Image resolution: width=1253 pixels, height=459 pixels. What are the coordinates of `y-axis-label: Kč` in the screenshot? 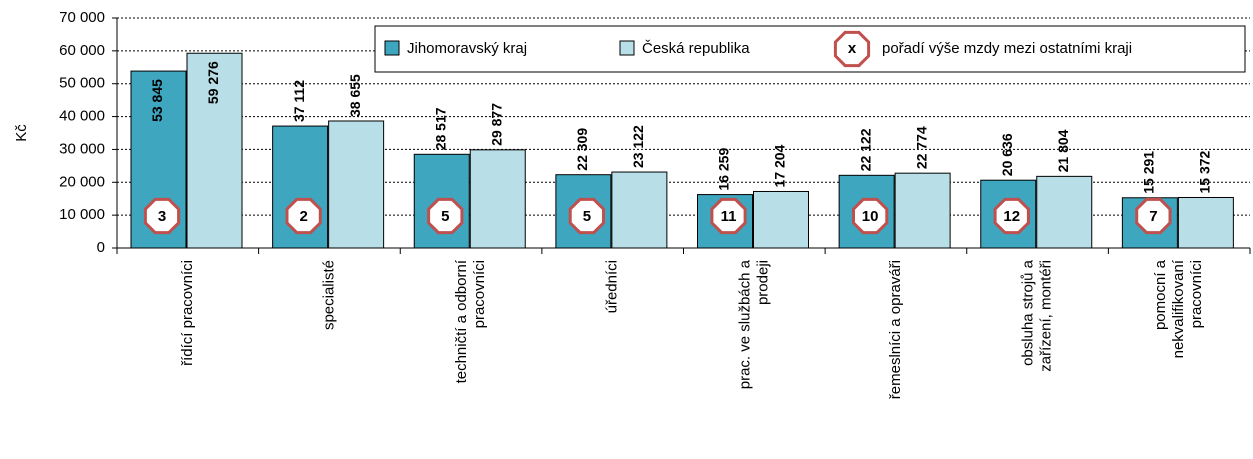 It's located at (21, 133).